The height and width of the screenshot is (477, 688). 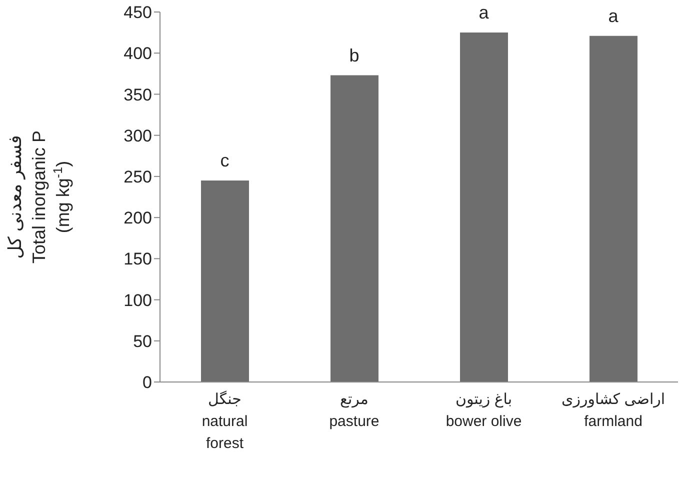 I want to click on y-tick-label: 100, so click(x=138, y=300).